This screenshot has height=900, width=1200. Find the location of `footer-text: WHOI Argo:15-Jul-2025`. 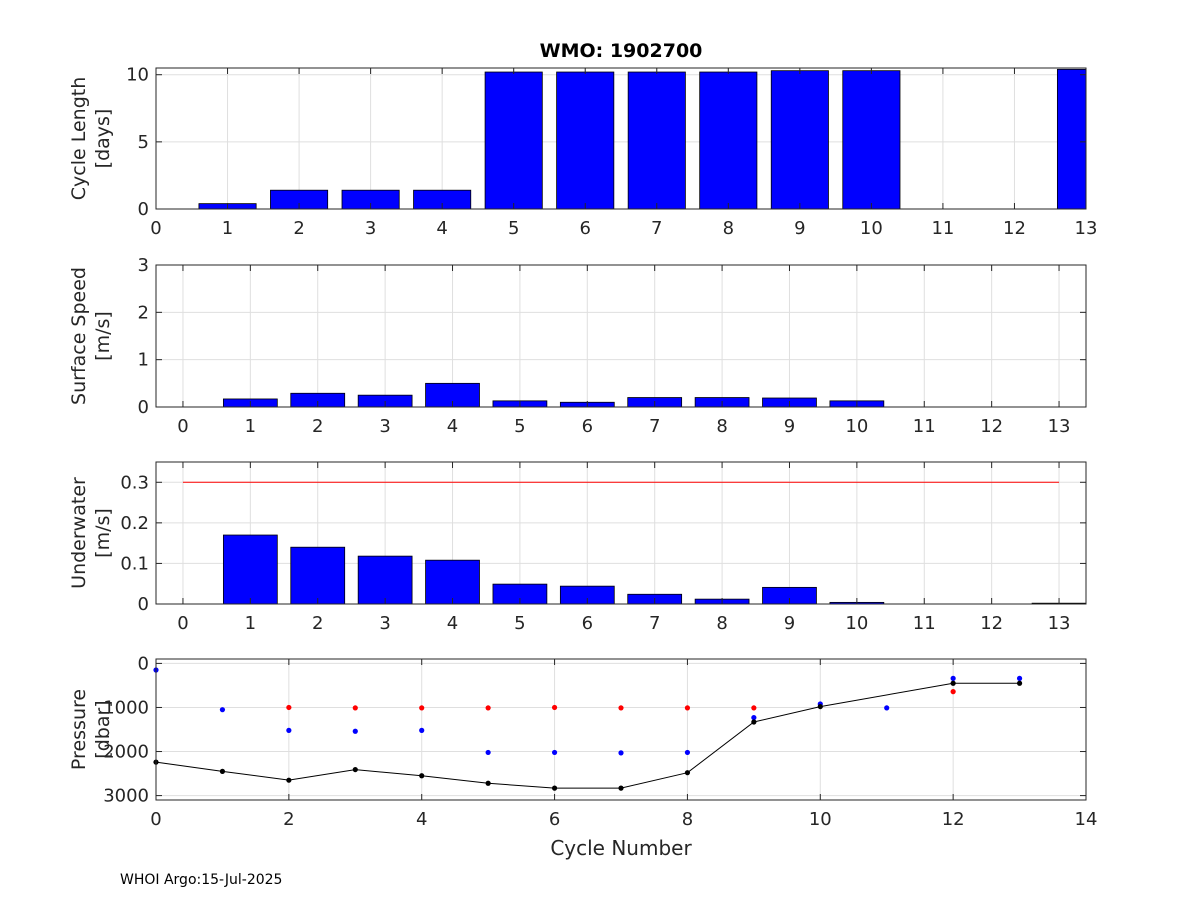

footer-text: WHOI Argo:15-Jul-2025 is located at coordinates (201, 880).